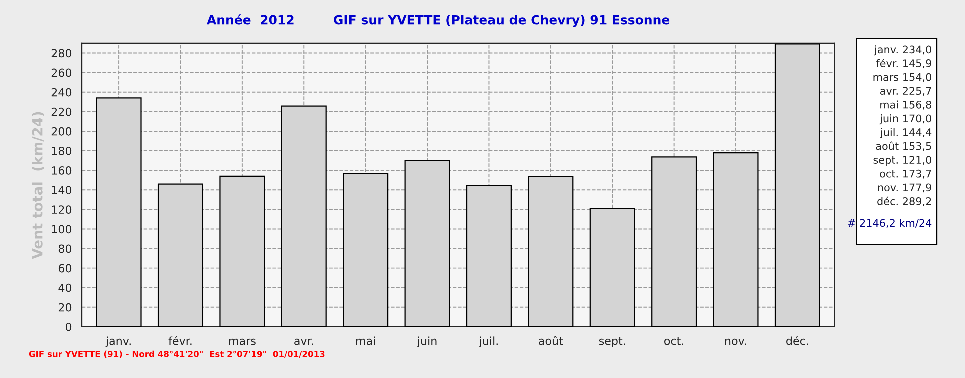 This screenshot has height=378, width=965. I want to click on y-tick-label: 40, so click(65, 288).